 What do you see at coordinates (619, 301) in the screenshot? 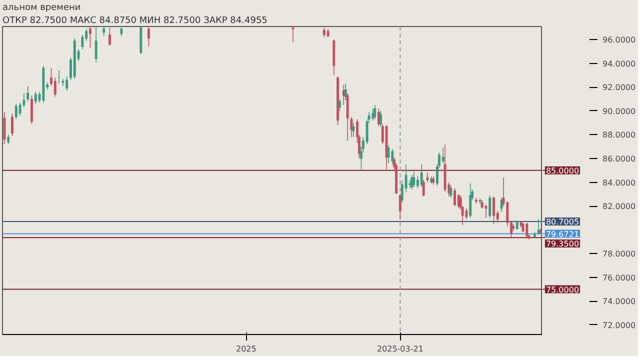
I see `y-tick-label: 74.0000` at bounding box center [619, 301].